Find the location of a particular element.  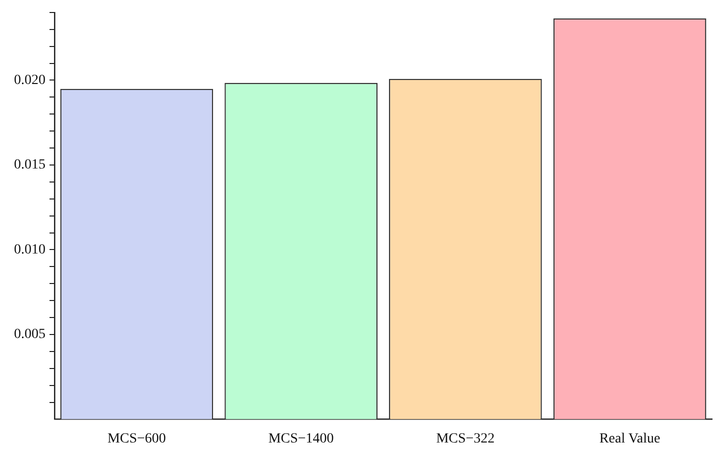

x-tick-label: Real Value is located at coordinates (629, 438).